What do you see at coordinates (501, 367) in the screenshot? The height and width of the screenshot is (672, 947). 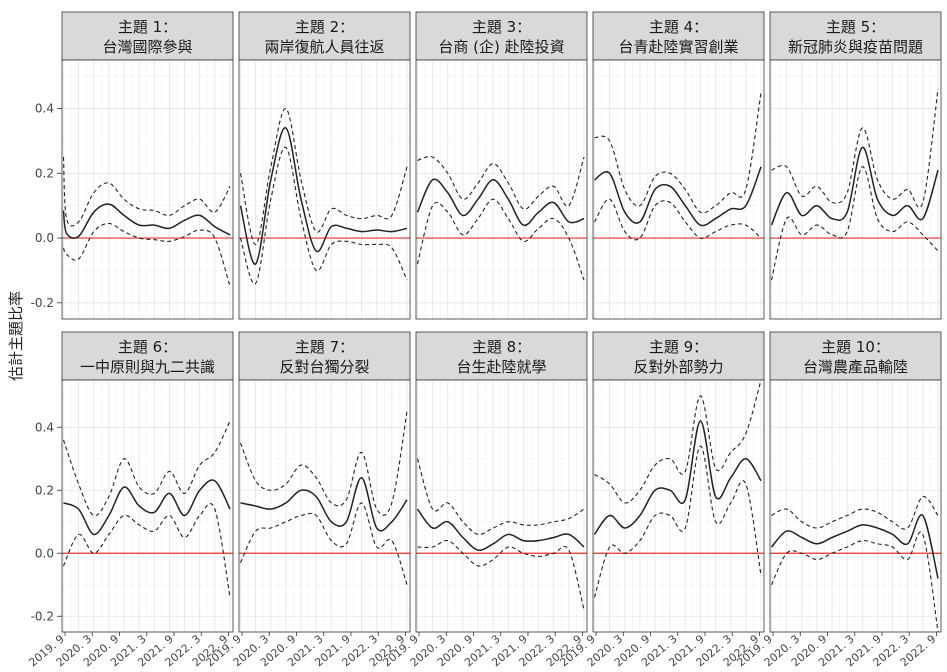 I see `panel-title-line2: 台生赴陸就學` at bounding box center [501, 367].